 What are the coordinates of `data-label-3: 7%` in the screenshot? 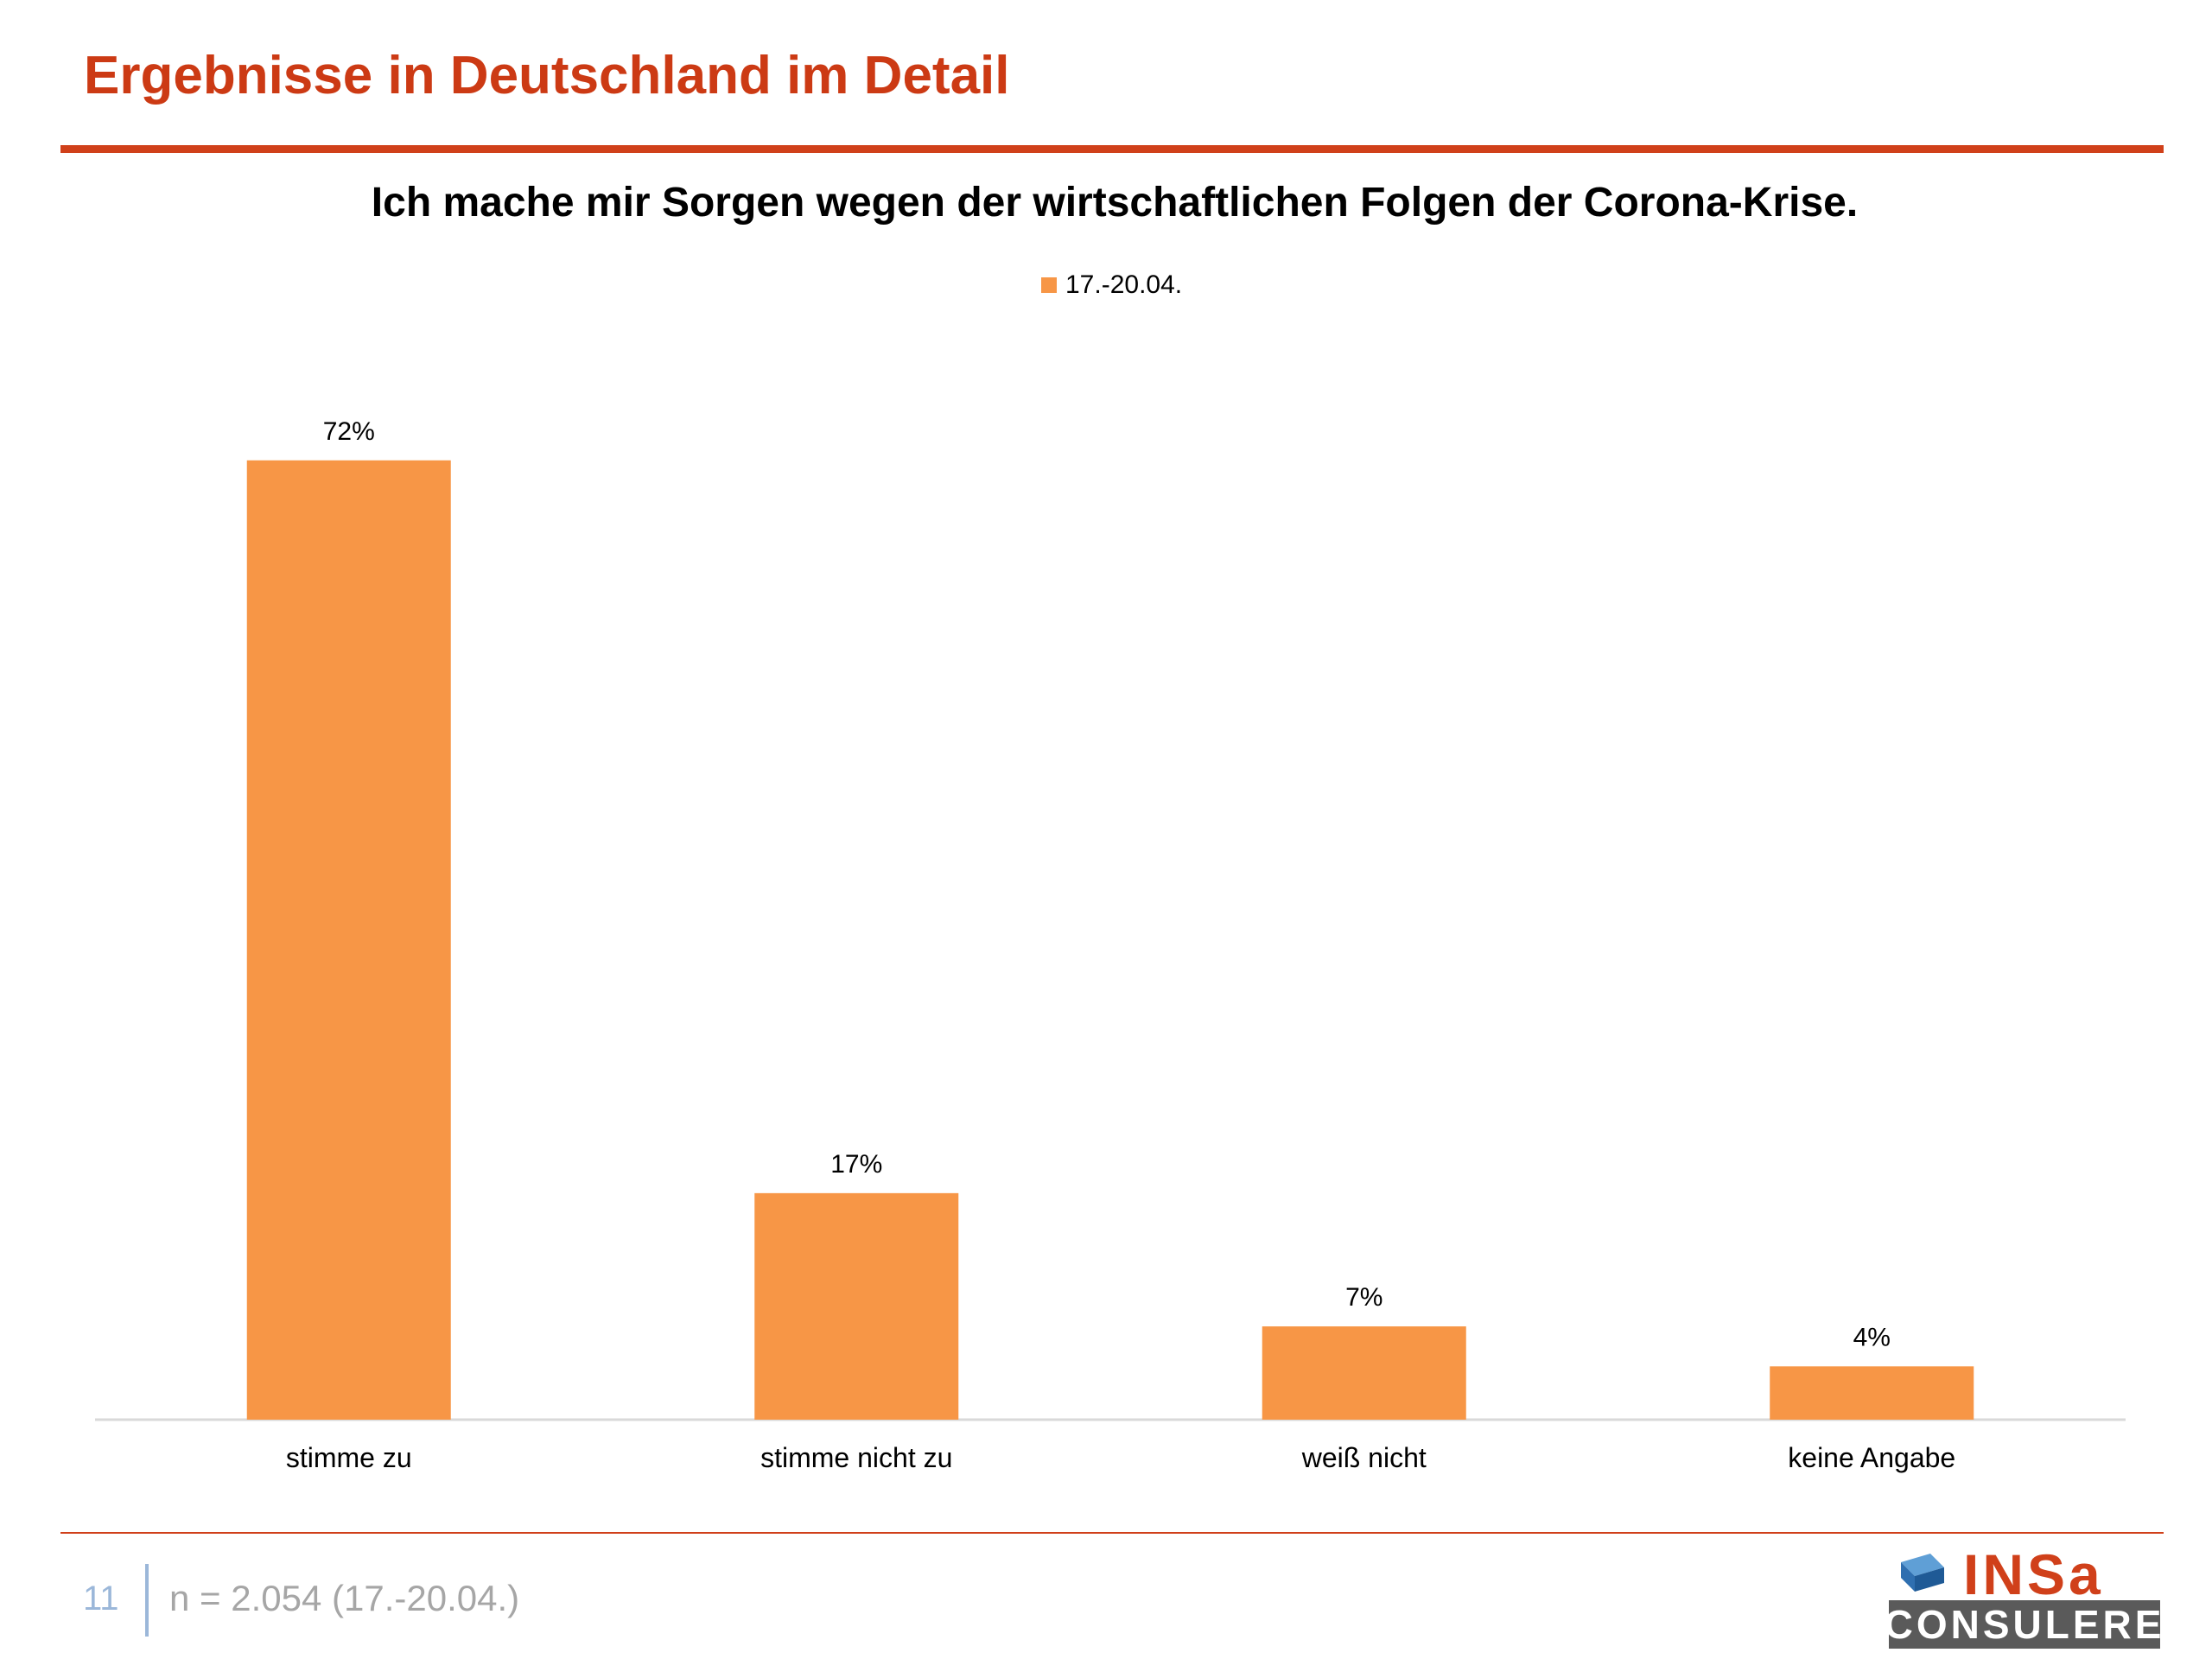 It's located at (1363, 1297).